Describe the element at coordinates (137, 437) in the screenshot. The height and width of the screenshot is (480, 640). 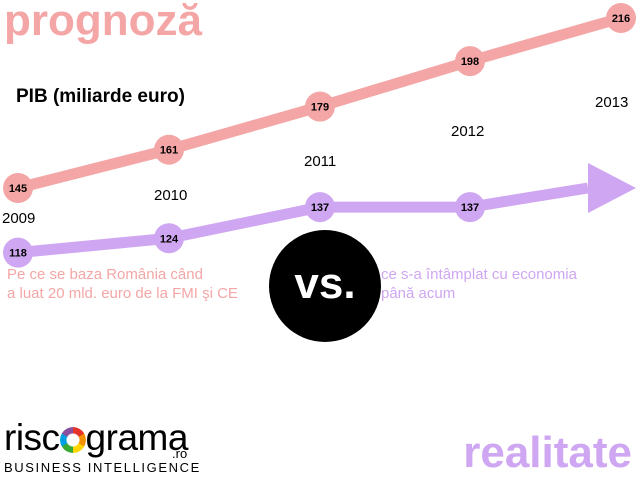
I see `logo-word-right: grama` at that location.